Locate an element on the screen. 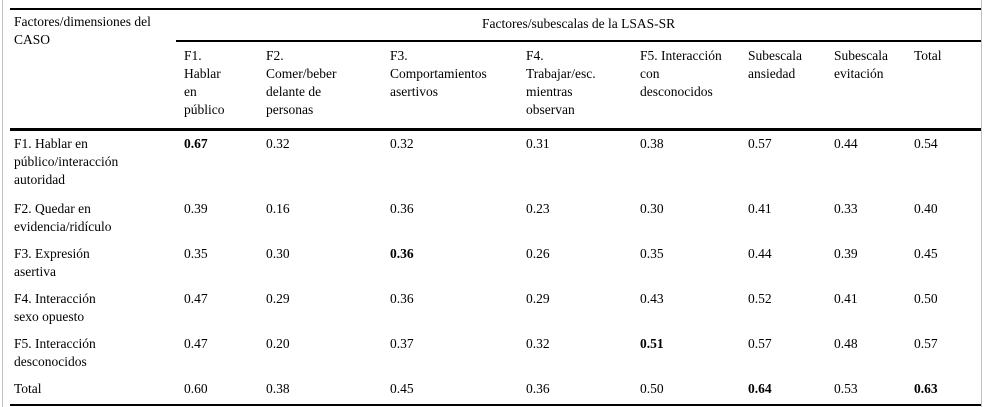 The height and width of the screenshot is (407, 992). value-cell: 0.48 is located at coordinates (846, 343).